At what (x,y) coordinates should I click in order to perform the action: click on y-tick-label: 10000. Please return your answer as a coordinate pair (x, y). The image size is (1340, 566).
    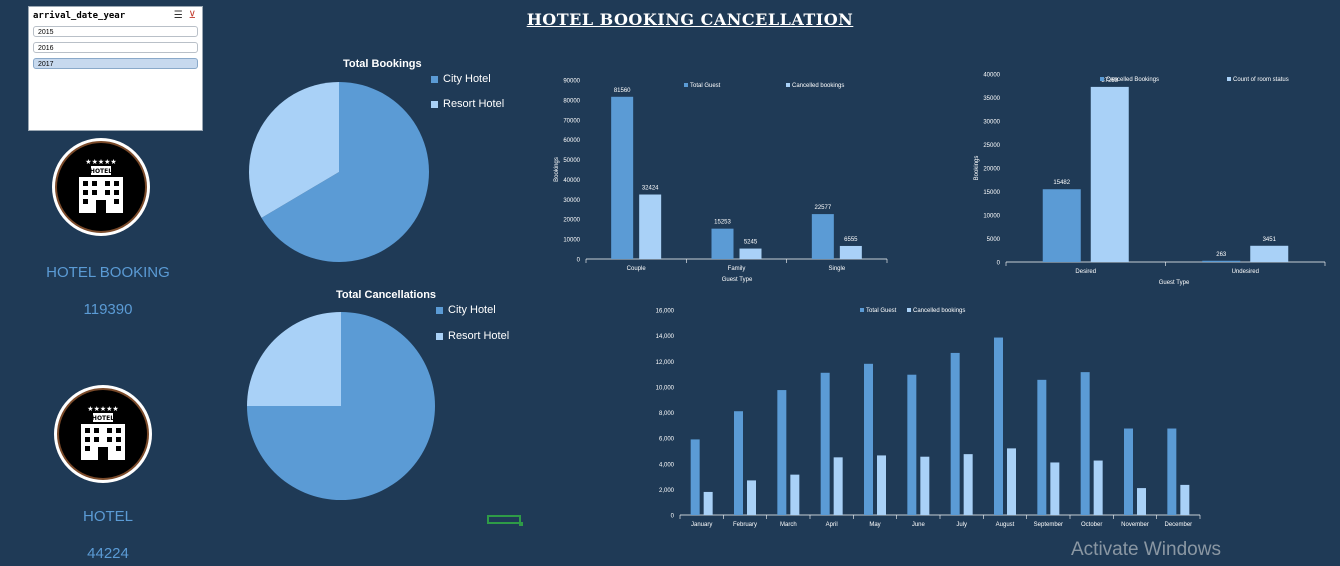
    Looking at the image, I should click on (991, 217).